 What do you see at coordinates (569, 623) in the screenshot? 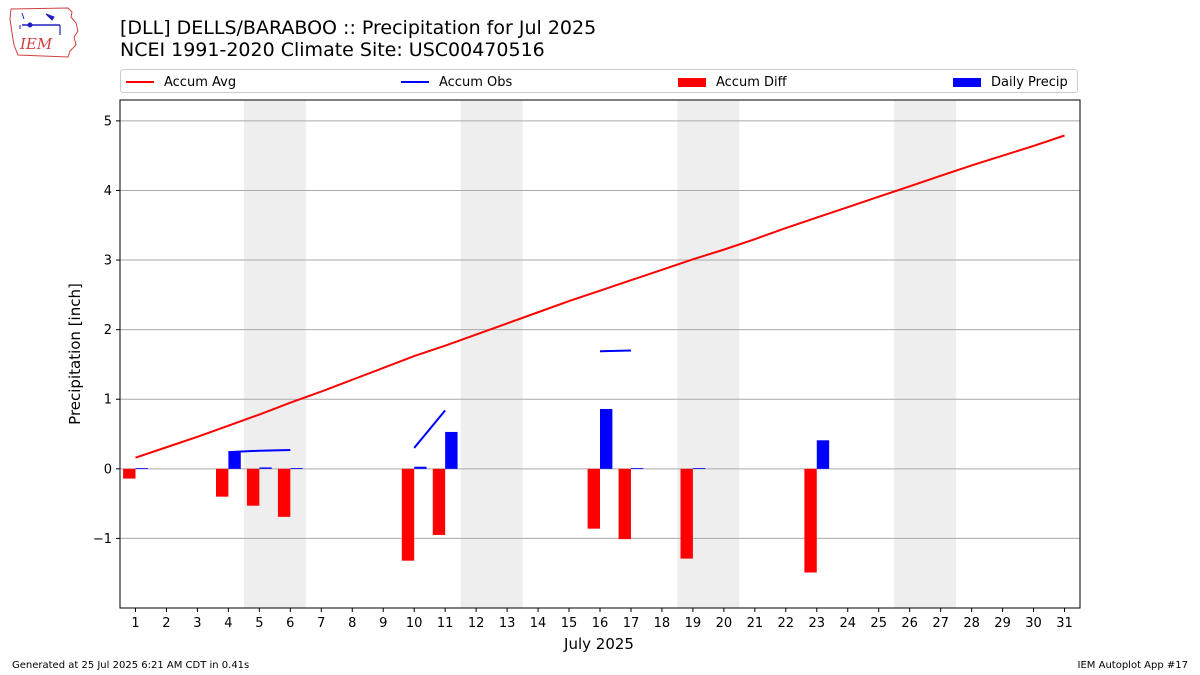
I see `x-tick-label: 15` at bounding box center [569, 623].